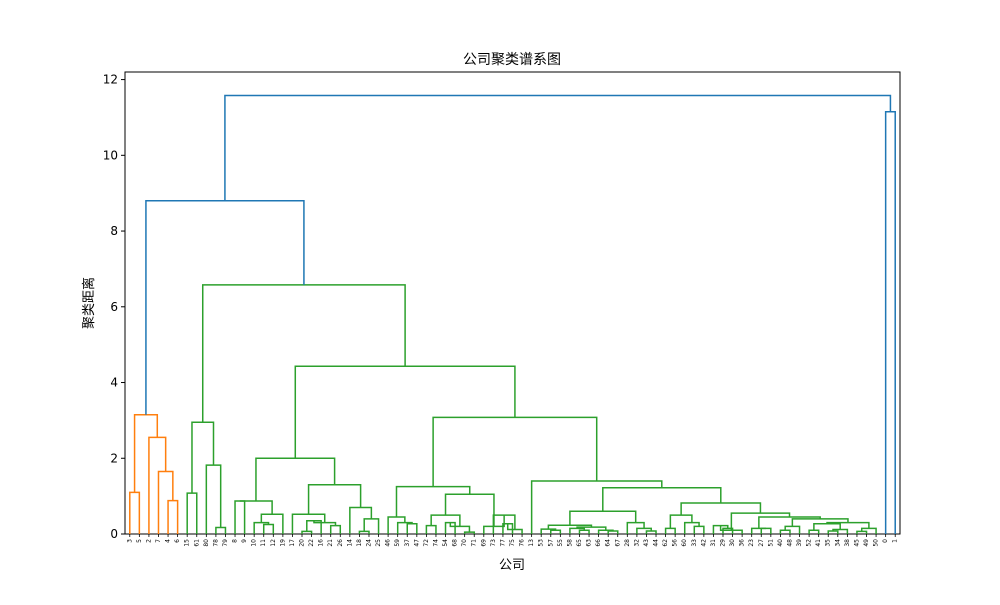 This screenshot has height=605, width=1000. What do you see at coordinates (114, 458) in the screenshot?
I see `y-tick-label: 2` at bounding box center [114, 458].